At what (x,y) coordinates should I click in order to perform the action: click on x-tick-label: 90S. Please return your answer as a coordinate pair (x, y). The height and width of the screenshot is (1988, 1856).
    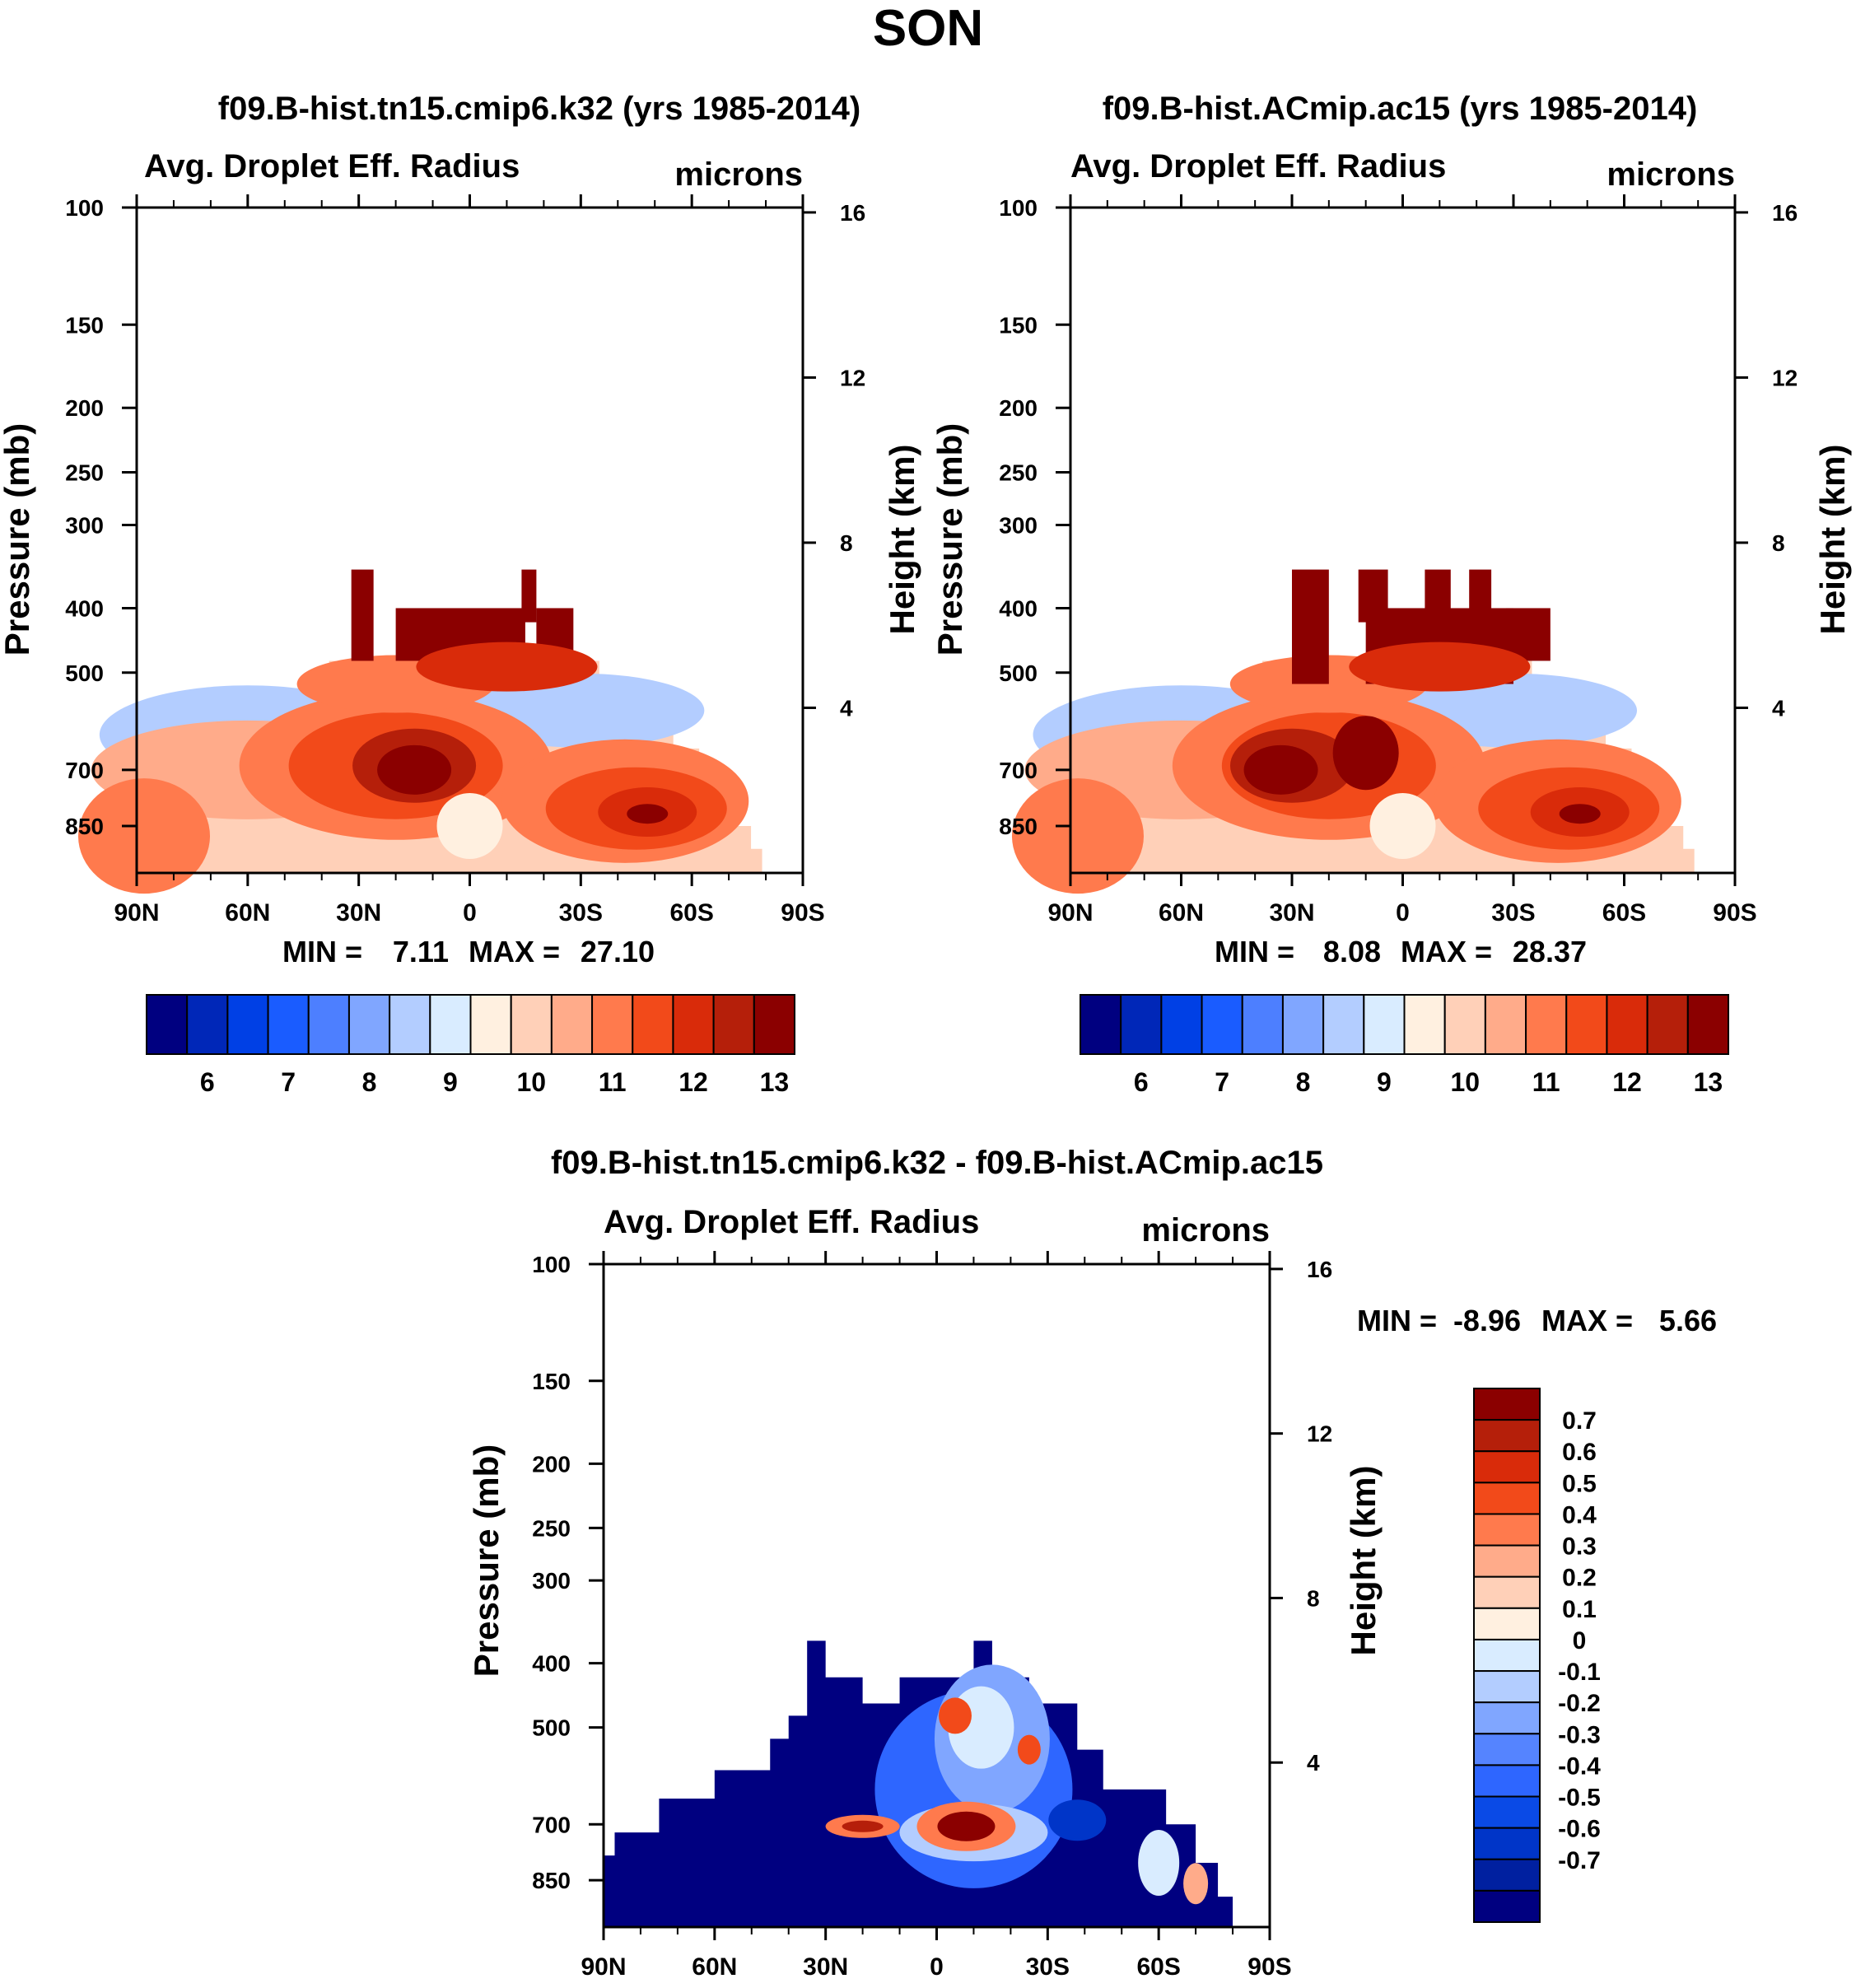
    Looking at the image, I should click on (1734, 912).